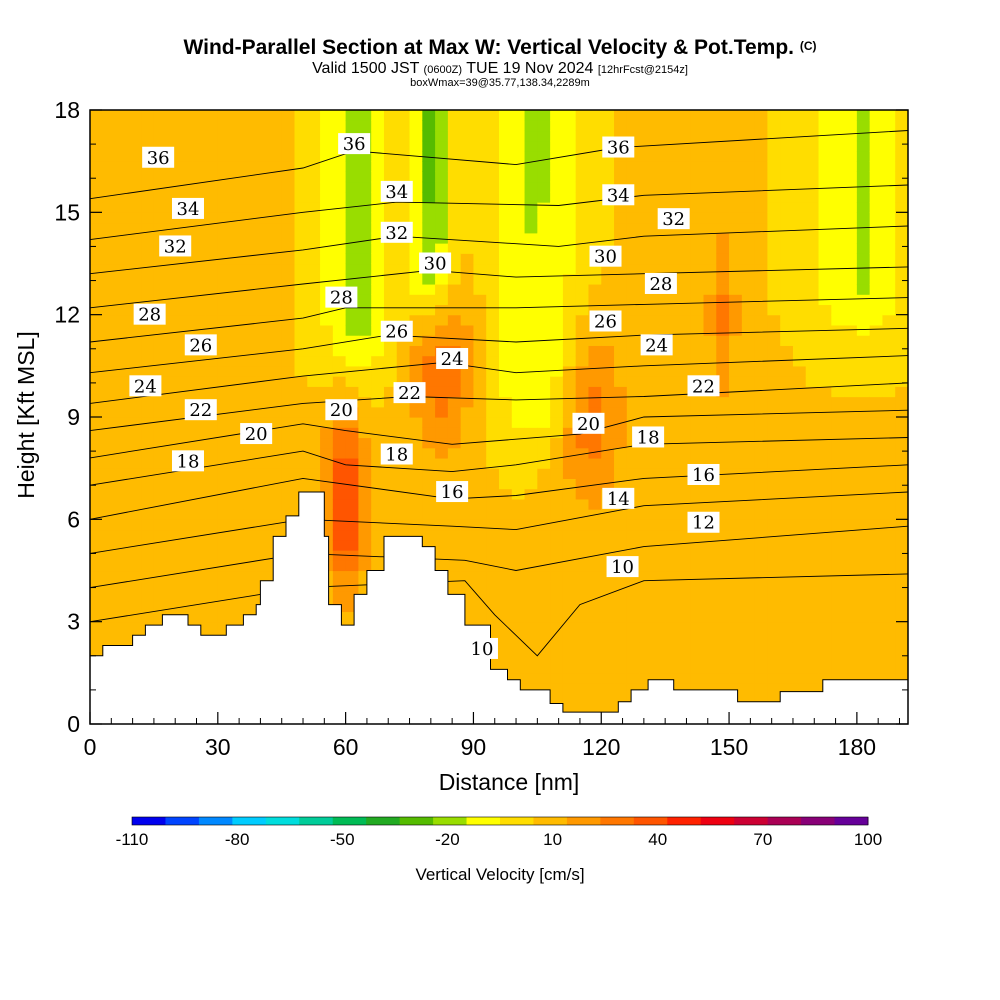  Describe the element at coordinates (341, 297) in the screenshot. I see `contour-label-28: 28` at that location.